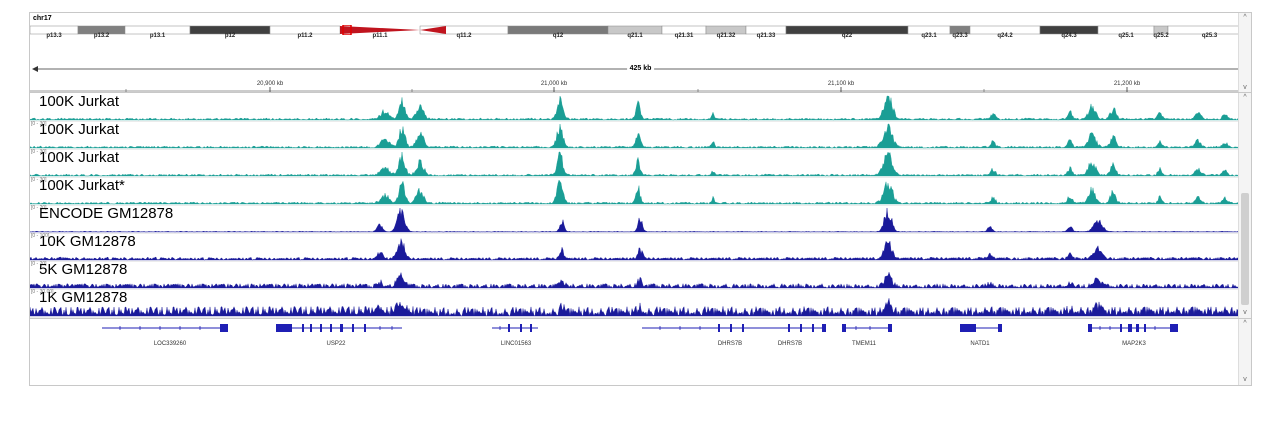 Image resolution: width=1262 pixels, height=424 pixels. What do you see at coordinates (766, 36) in the screenshot?
I see `band-label: q21.33` at bounding box center [766, 36].